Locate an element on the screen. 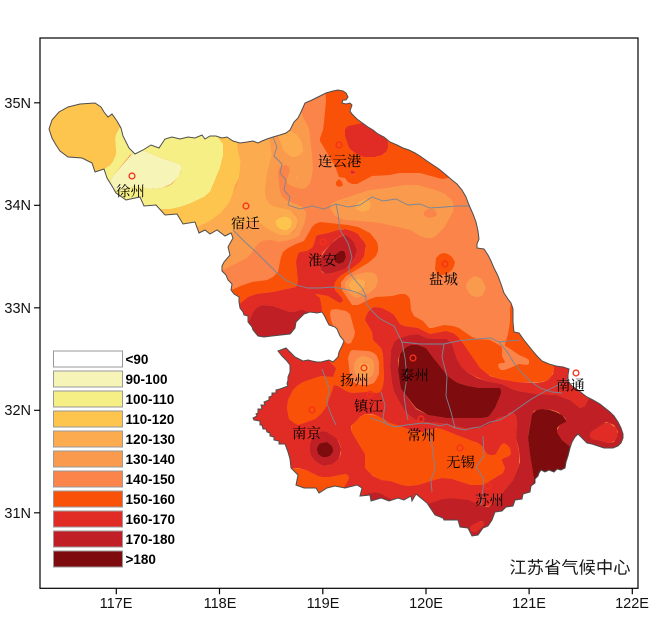  svg-text: >180 is located at coordinates (141, 559).